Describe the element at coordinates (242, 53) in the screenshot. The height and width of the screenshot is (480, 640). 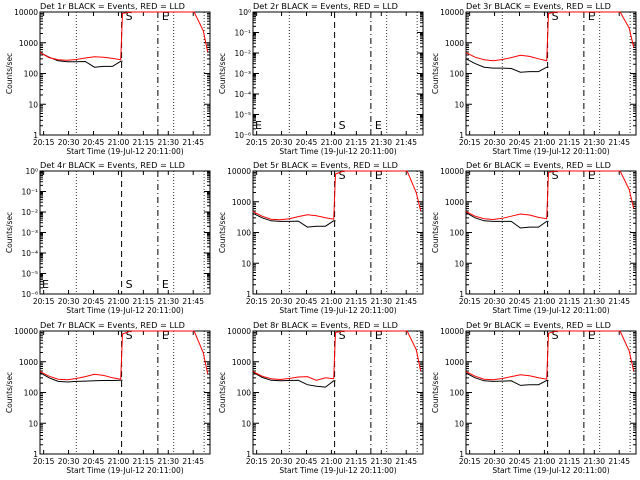
I see `y-tick-label: 10⁻²` at that location.